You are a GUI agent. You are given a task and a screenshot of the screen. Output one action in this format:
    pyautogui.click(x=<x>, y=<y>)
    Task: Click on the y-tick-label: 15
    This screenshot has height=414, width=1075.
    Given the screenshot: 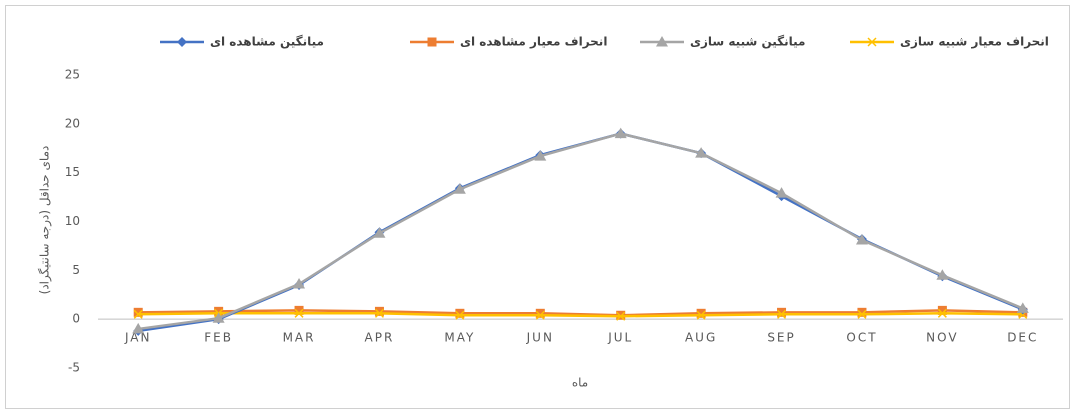 What is the action you would take?
    pyautogui.click(x=72, y=172)
    